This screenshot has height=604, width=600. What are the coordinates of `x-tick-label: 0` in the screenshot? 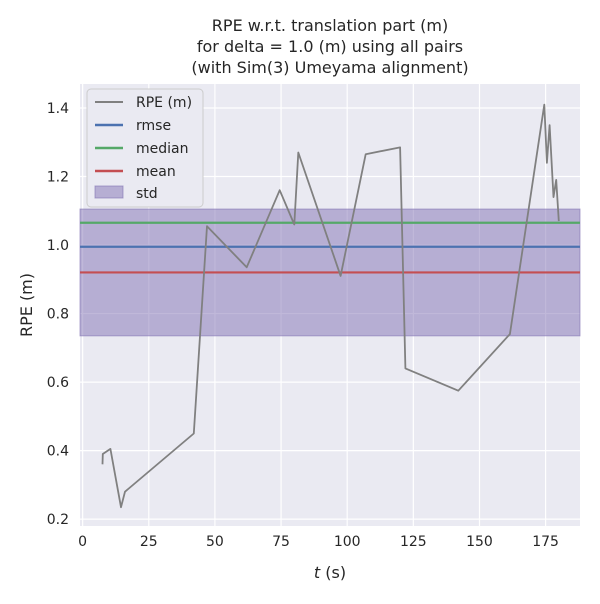 It's located at (82, 542).